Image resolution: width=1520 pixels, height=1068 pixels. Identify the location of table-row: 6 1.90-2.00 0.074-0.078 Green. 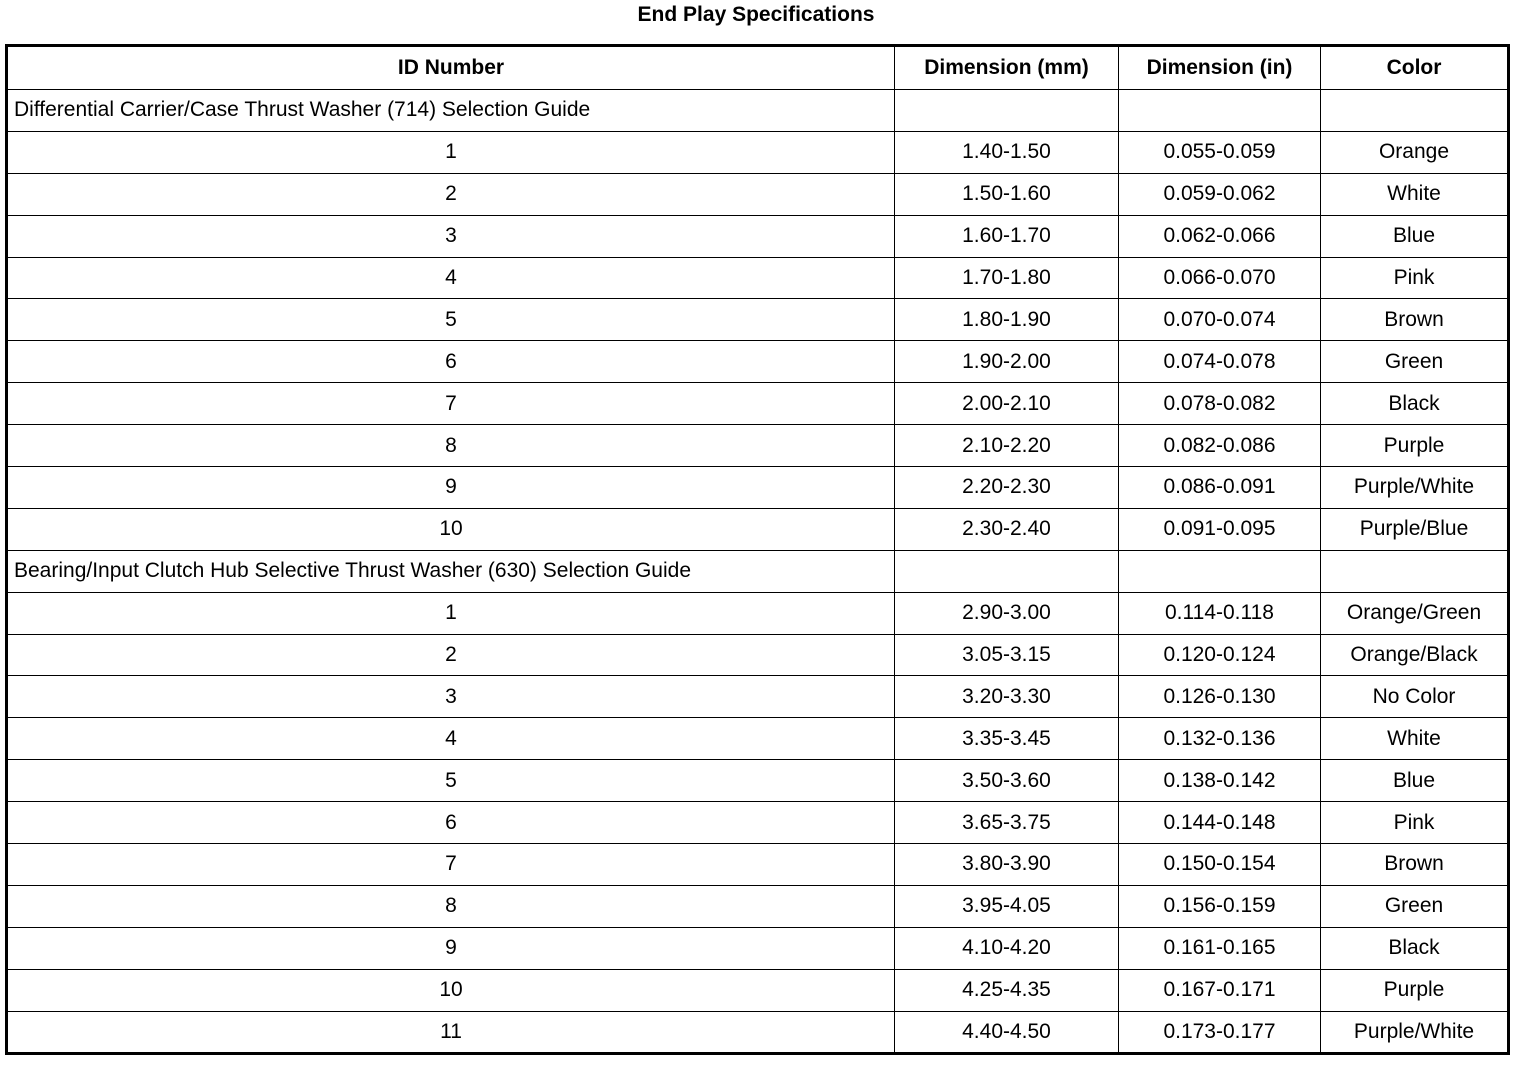
(757, 362).